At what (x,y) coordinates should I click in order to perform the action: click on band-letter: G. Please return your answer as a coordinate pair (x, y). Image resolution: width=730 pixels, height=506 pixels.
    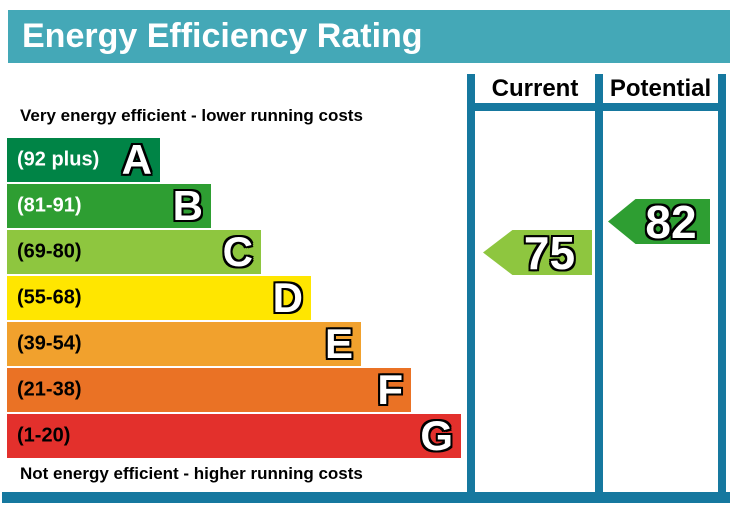
    Looking at the image, I should click on (436, 435).